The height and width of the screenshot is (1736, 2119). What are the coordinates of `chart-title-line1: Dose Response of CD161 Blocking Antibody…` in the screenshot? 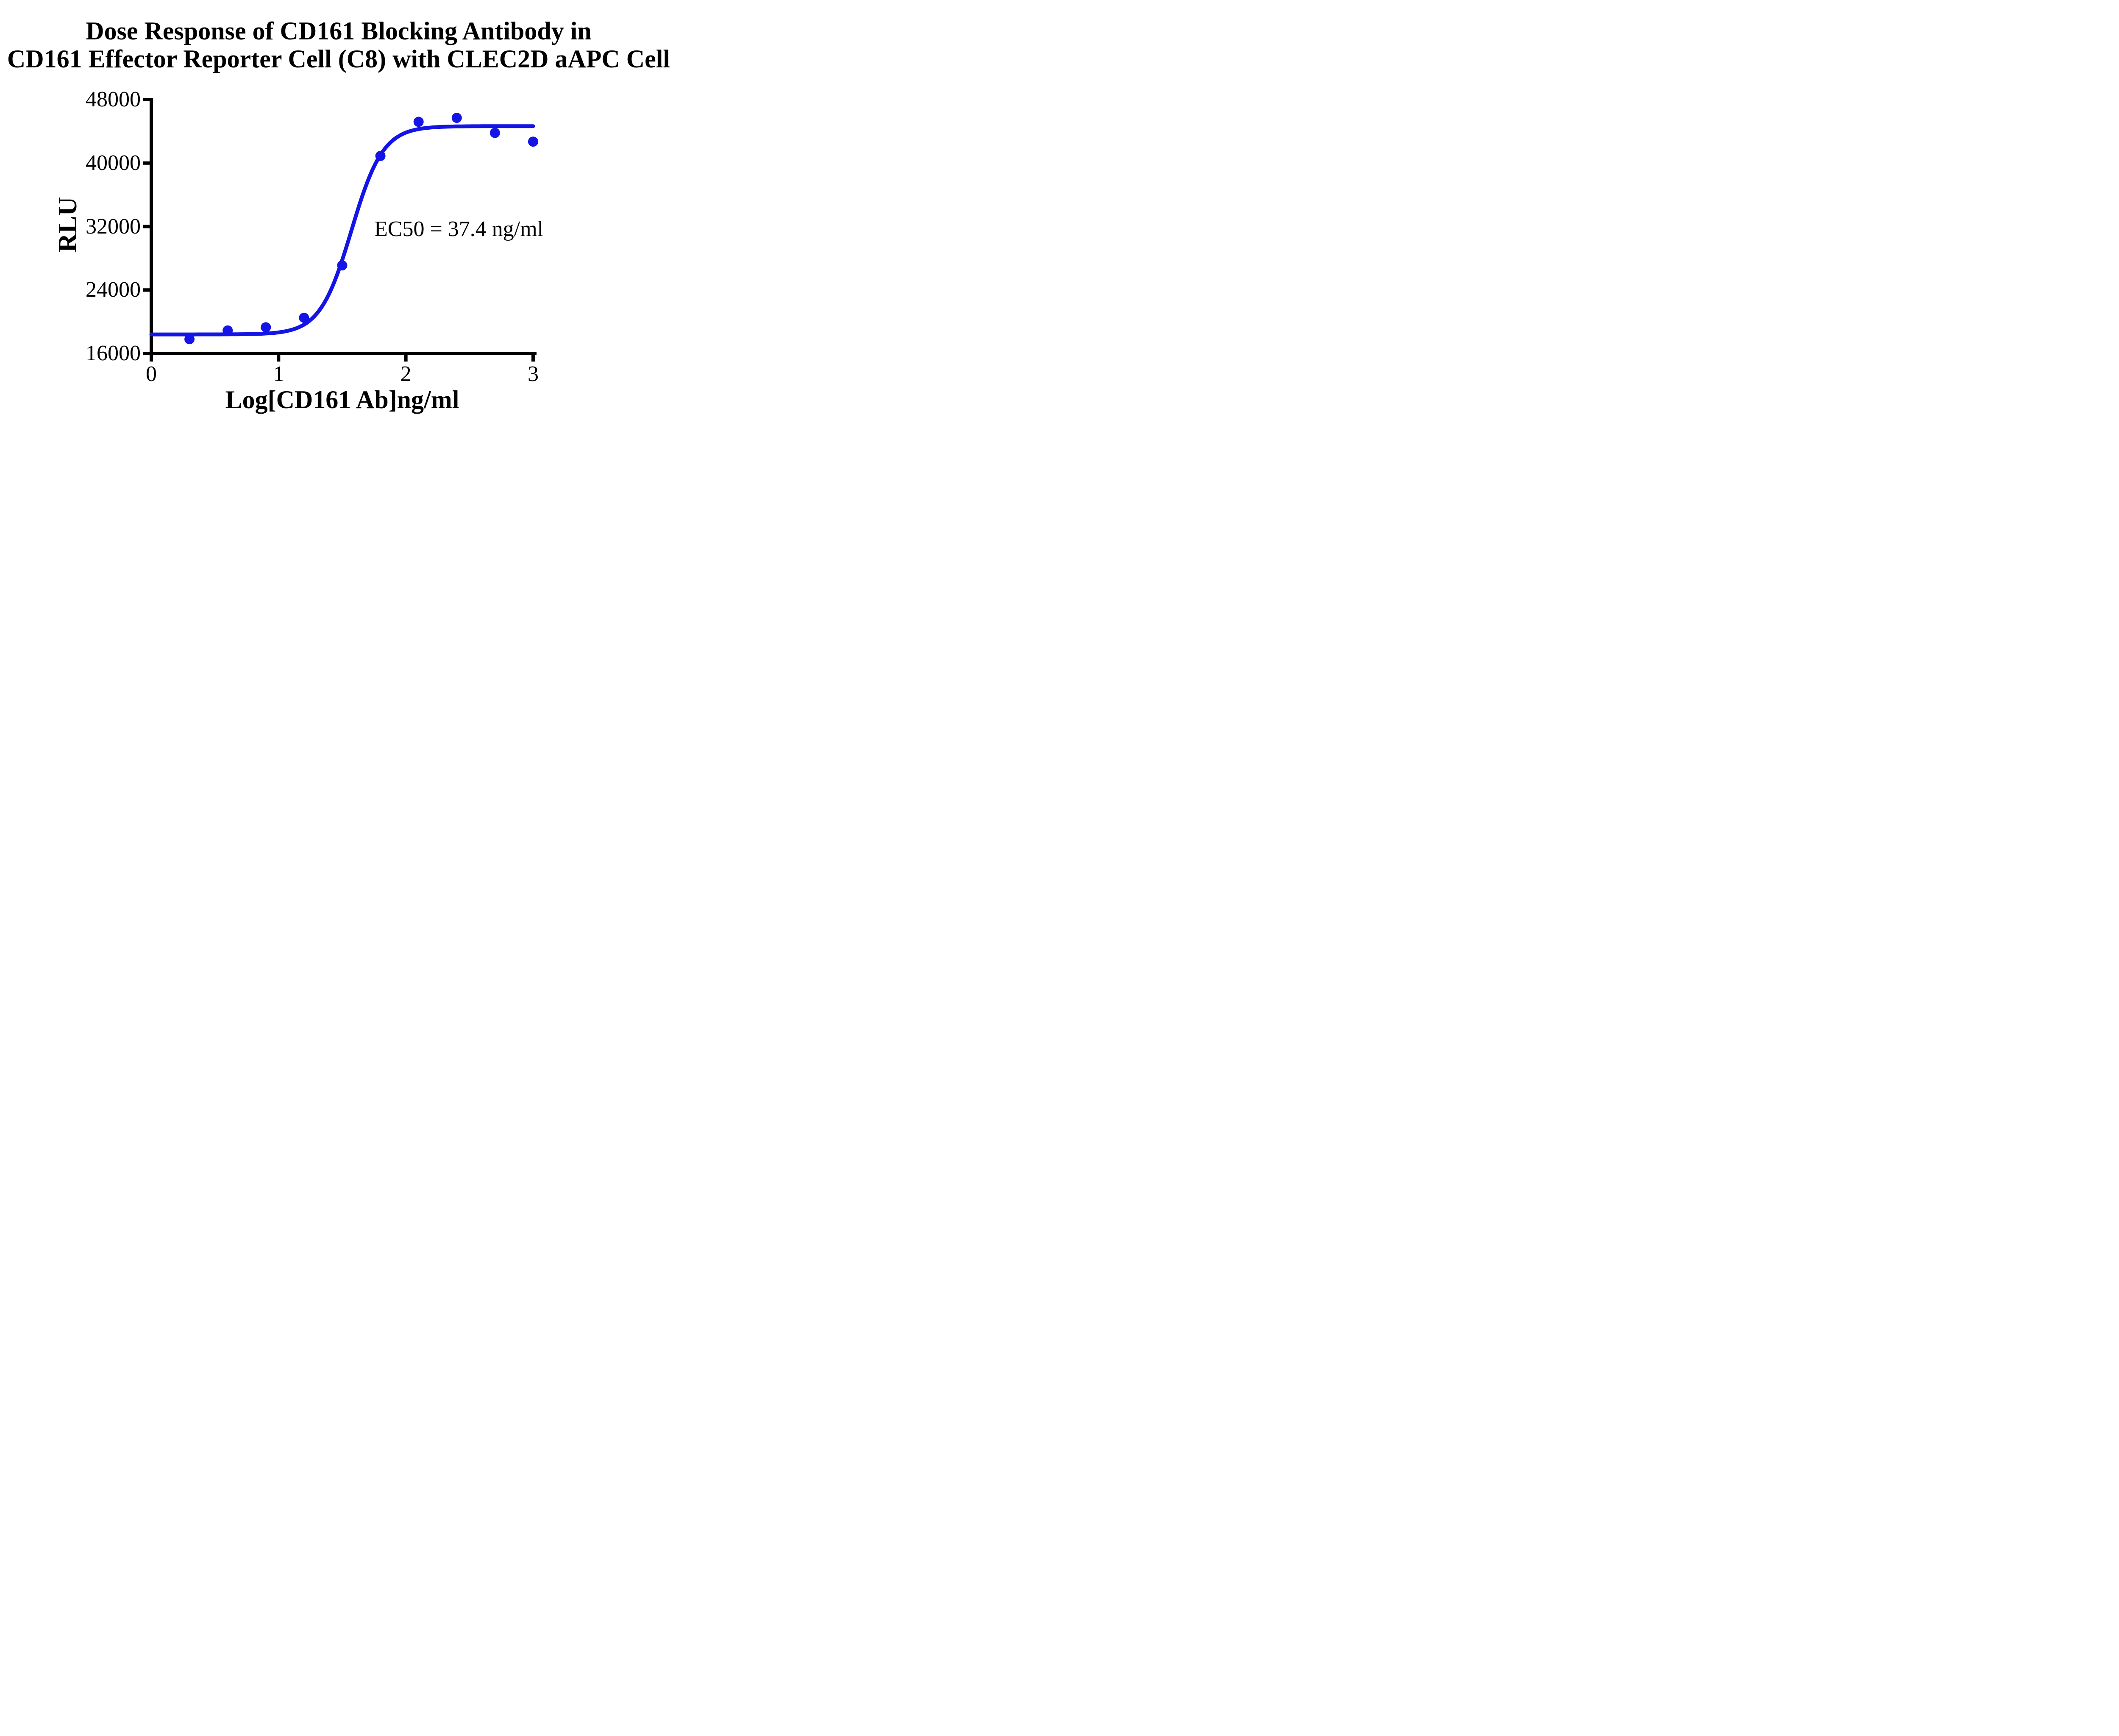 It's located at (339, 31).